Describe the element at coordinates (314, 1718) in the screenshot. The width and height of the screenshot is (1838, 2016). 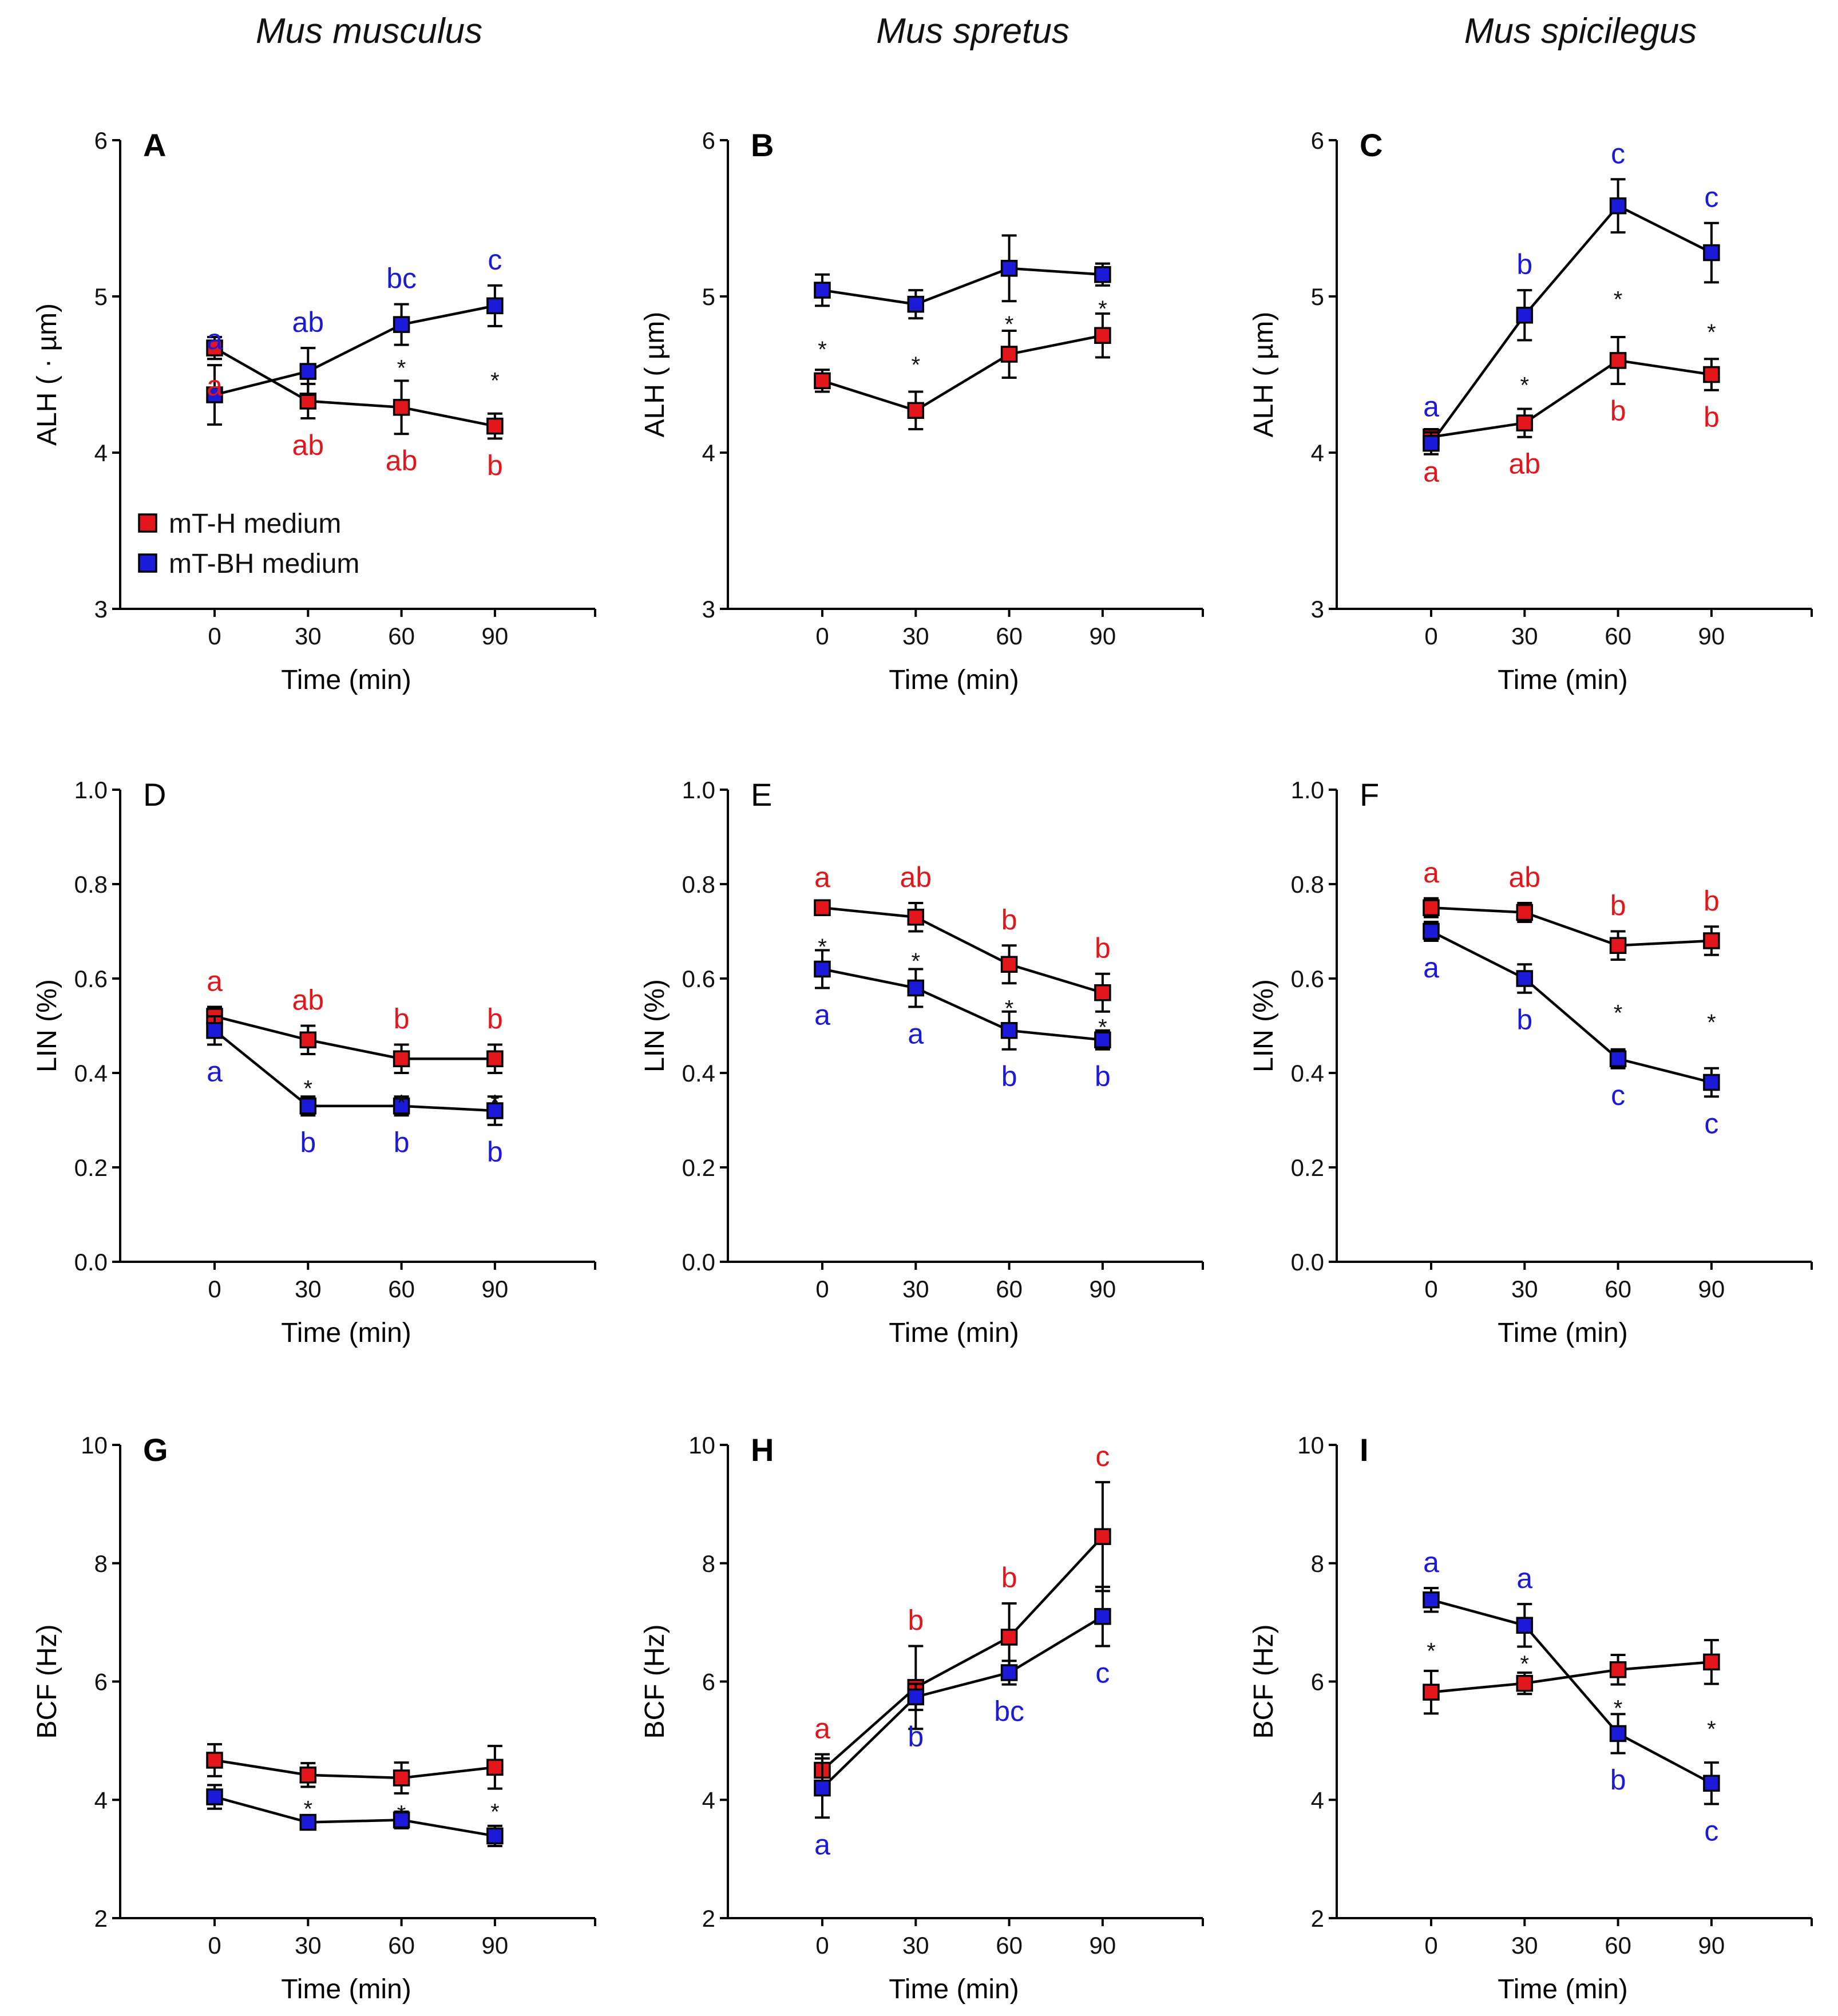
I see `panel-G: 2 4 6 8 10 0 30 60 90 Time (min) BCF (Hz) G * * *` at that location.